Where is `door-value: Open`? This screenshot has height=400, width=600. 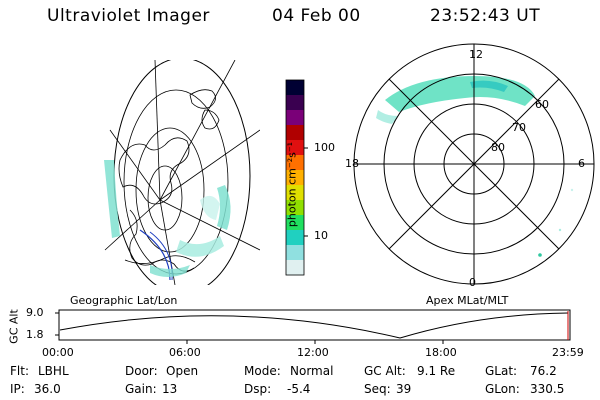 door-value: Open is located at coordinates (182, 371).